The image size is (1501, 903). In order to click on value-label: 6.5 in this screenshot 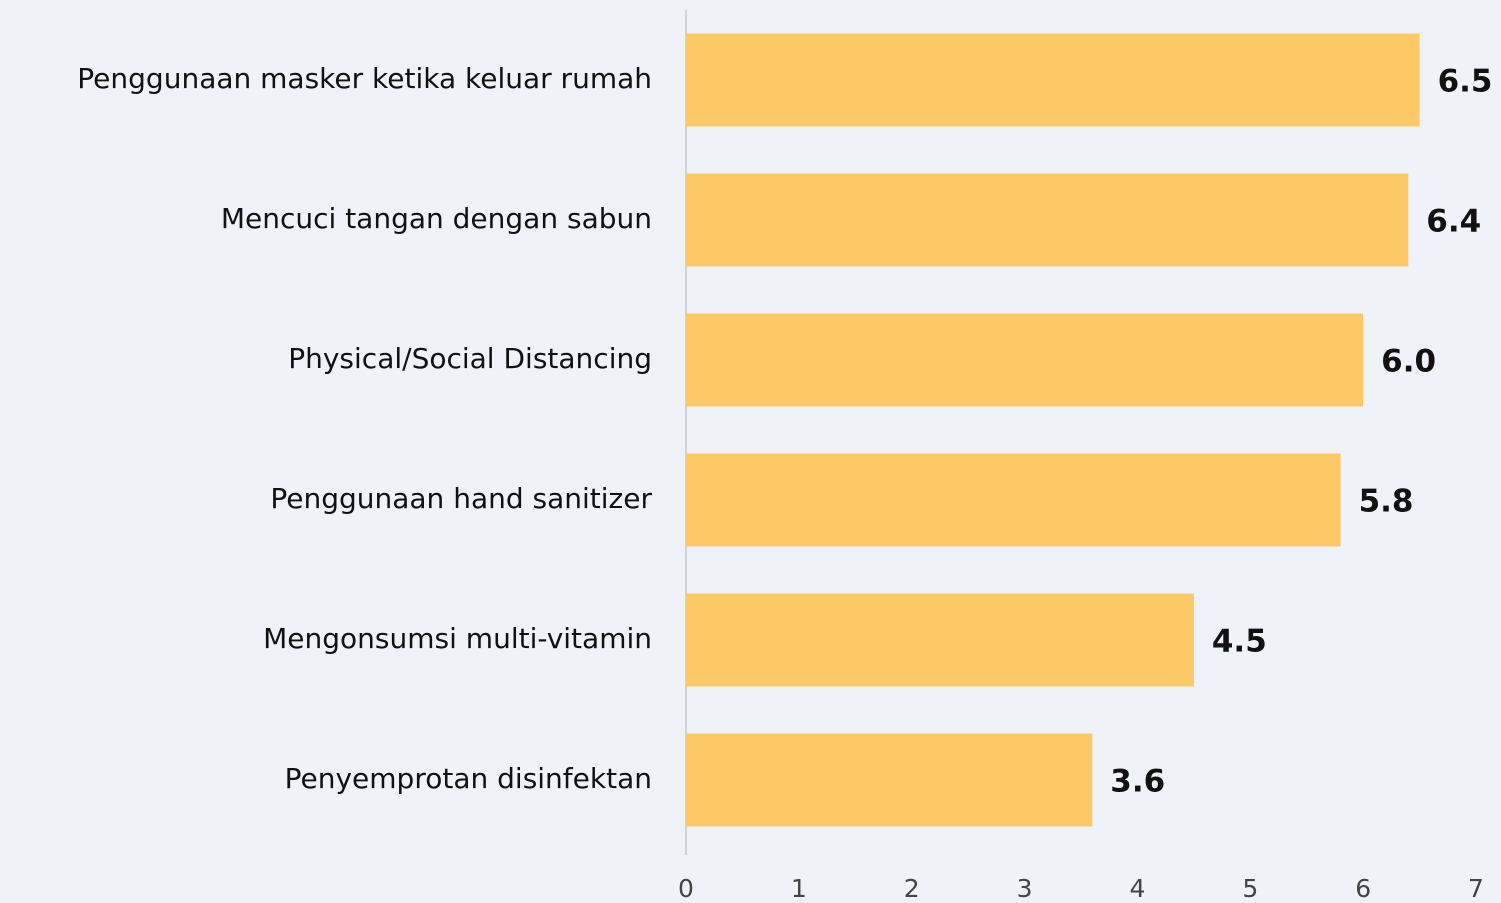, I will do `click(1465, 82)`.